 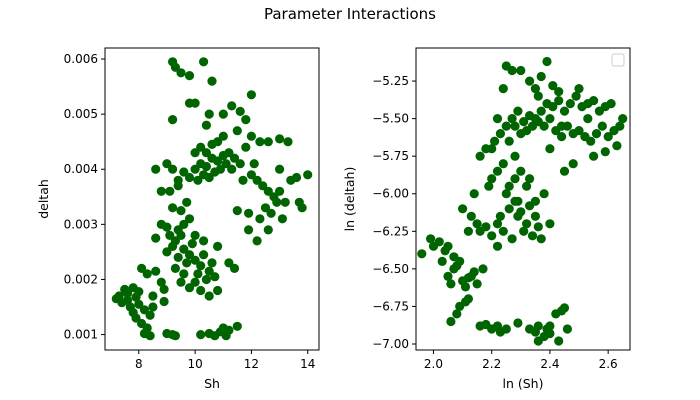 What do you see at coordinates (81, 335) in the screenshot?
I see `y-tick-label: 0.001` at bounding box center [81, 335].